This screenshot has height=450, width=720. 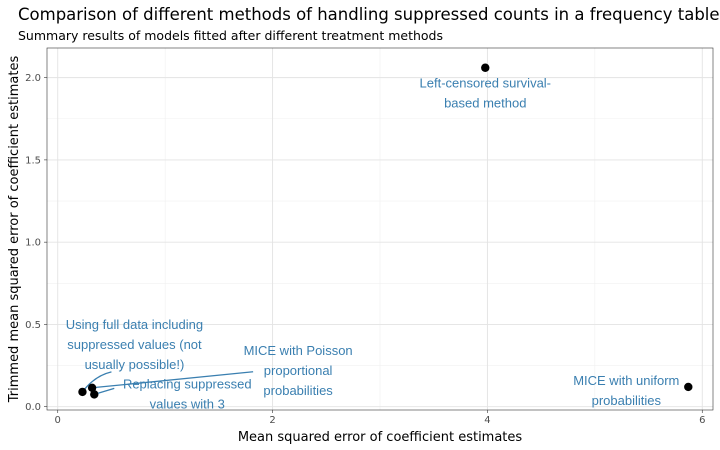 What do you see at coordinates (298, 350) in the screenshot?
I see `data-label: MICE with Poisson` at bounding box center [298, 350].